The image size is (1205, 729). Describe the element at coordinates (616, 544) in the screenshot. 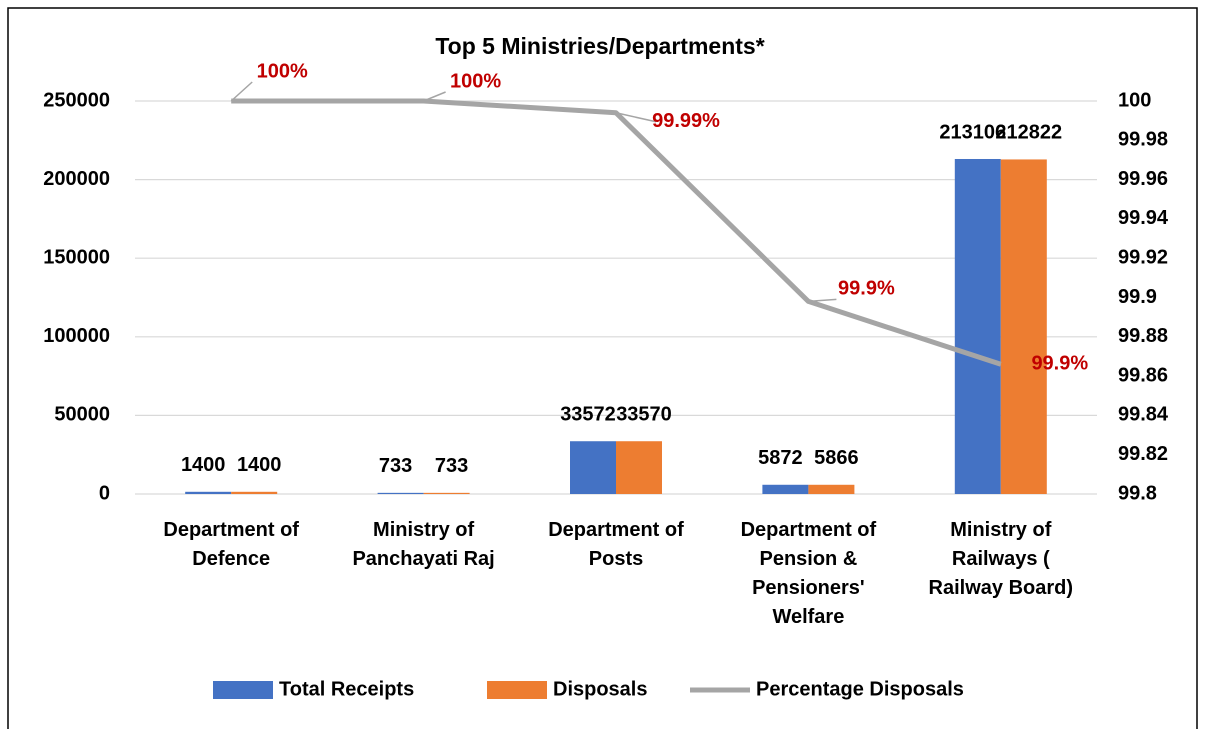

I see `x-tick-label: Department of Posts` at that location.